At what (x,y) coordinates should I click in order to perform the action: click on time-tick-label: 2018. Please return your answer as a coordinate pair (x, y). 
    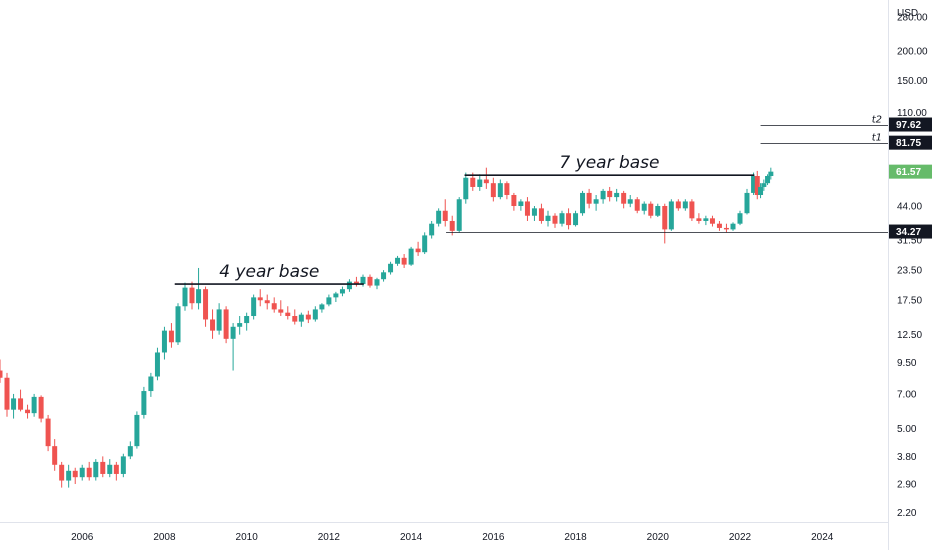
    Looking at the image, I should click on (575, 537).